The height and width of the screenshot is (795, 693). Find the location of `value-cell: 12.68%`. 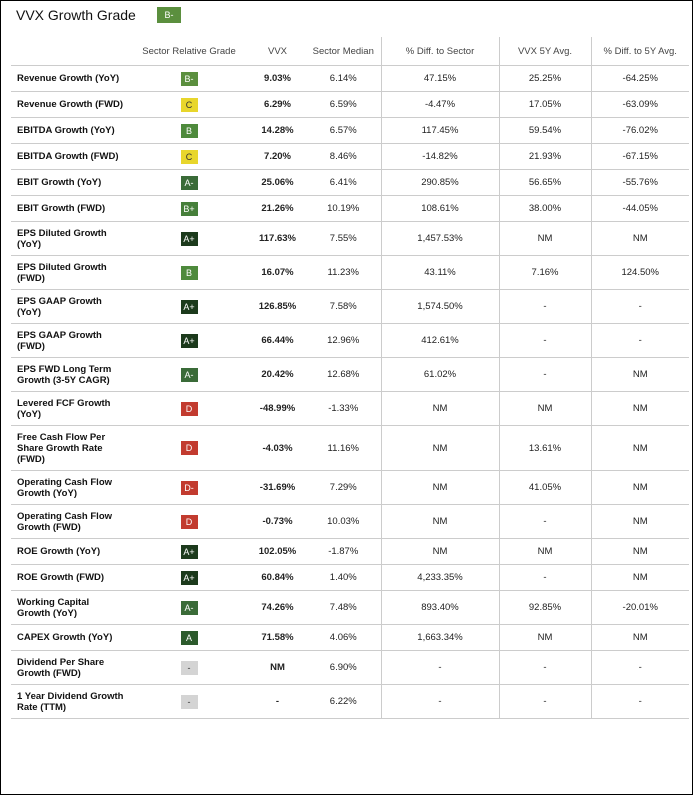

value-cell: 12.68% is located at coordinates (343, 374).